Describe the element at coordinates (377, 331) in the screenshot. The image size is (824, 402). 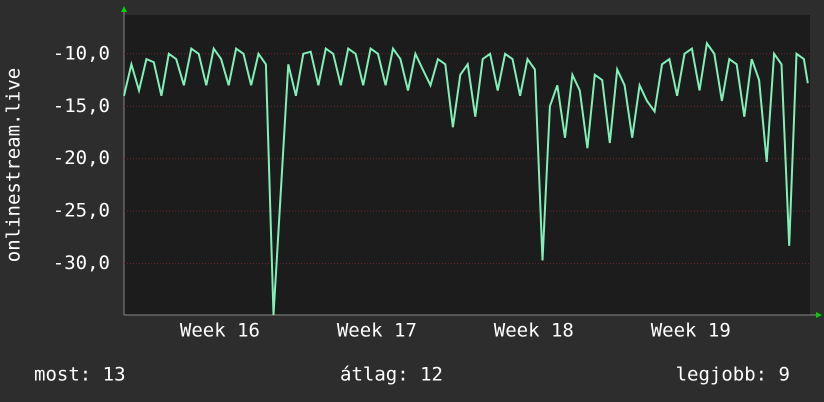
I see `x-tick-label: Week 17` at that location.